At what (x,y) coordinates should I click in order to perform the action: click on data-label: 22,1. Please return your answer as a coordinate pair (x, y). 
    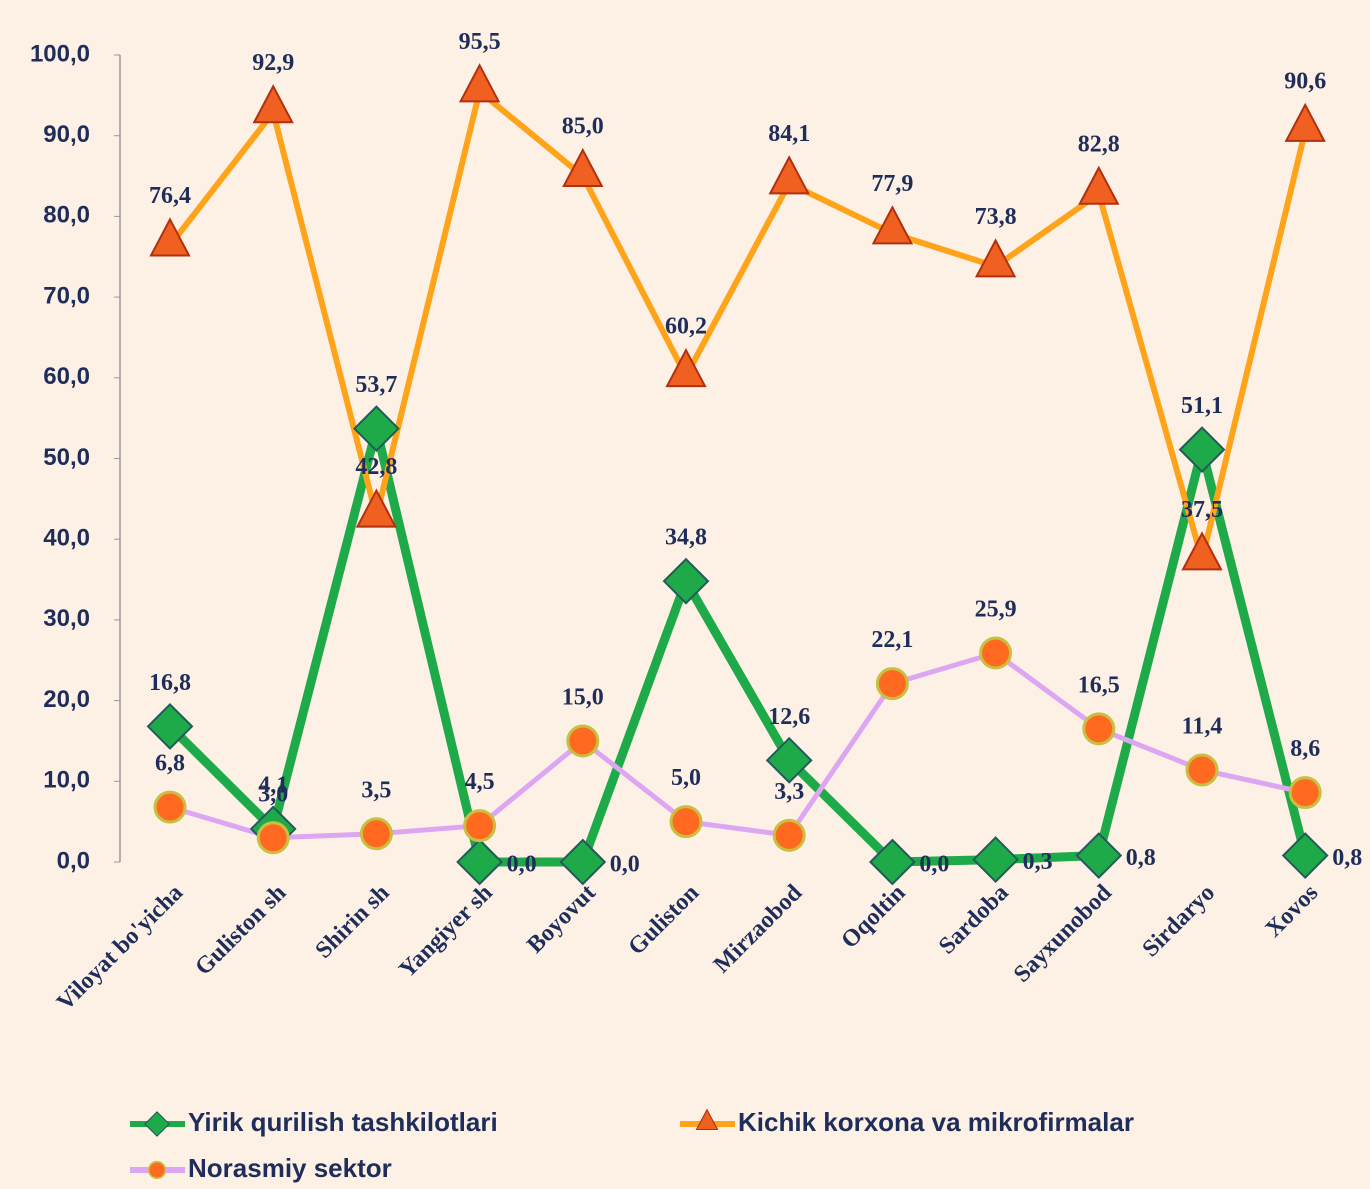
    Looking at the image, I should click on (892, 640).